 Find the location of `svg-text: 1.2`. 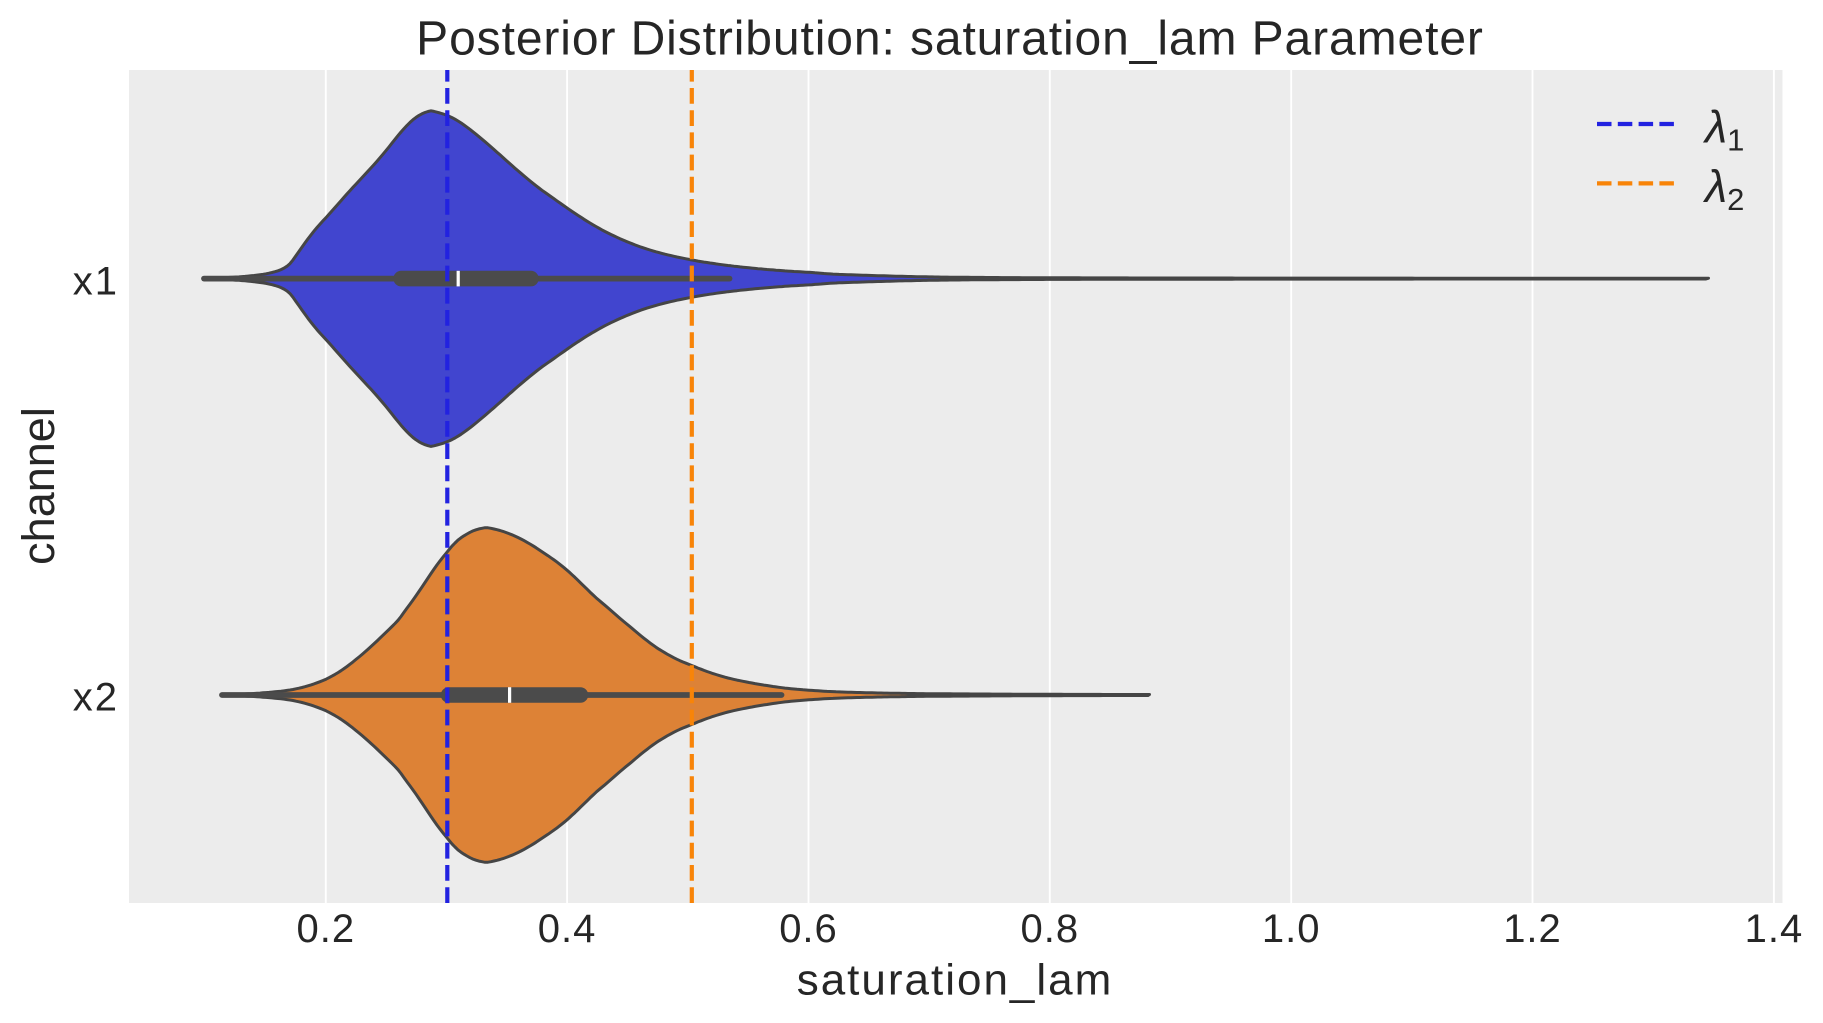

svg-text: 1.2 is located at coordinates (1532, 929).